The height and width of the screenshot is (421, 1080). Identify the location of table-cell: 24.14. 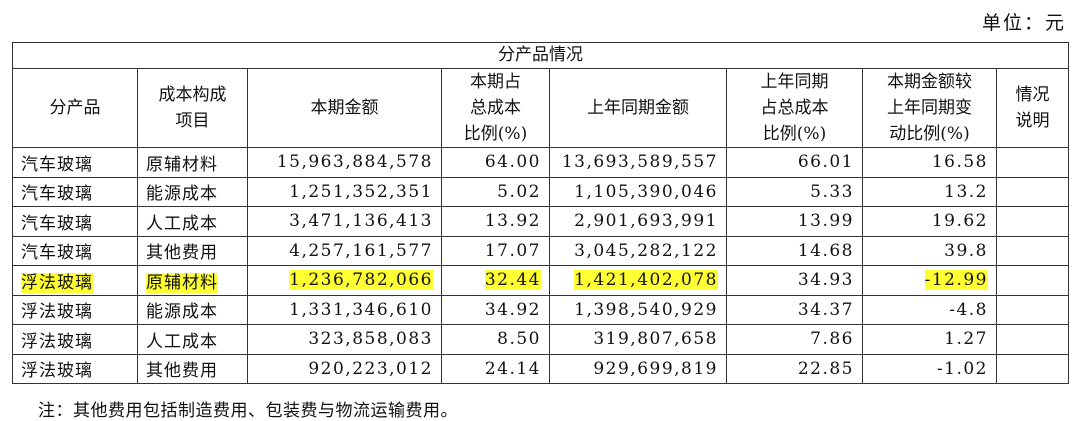
(495, 368).